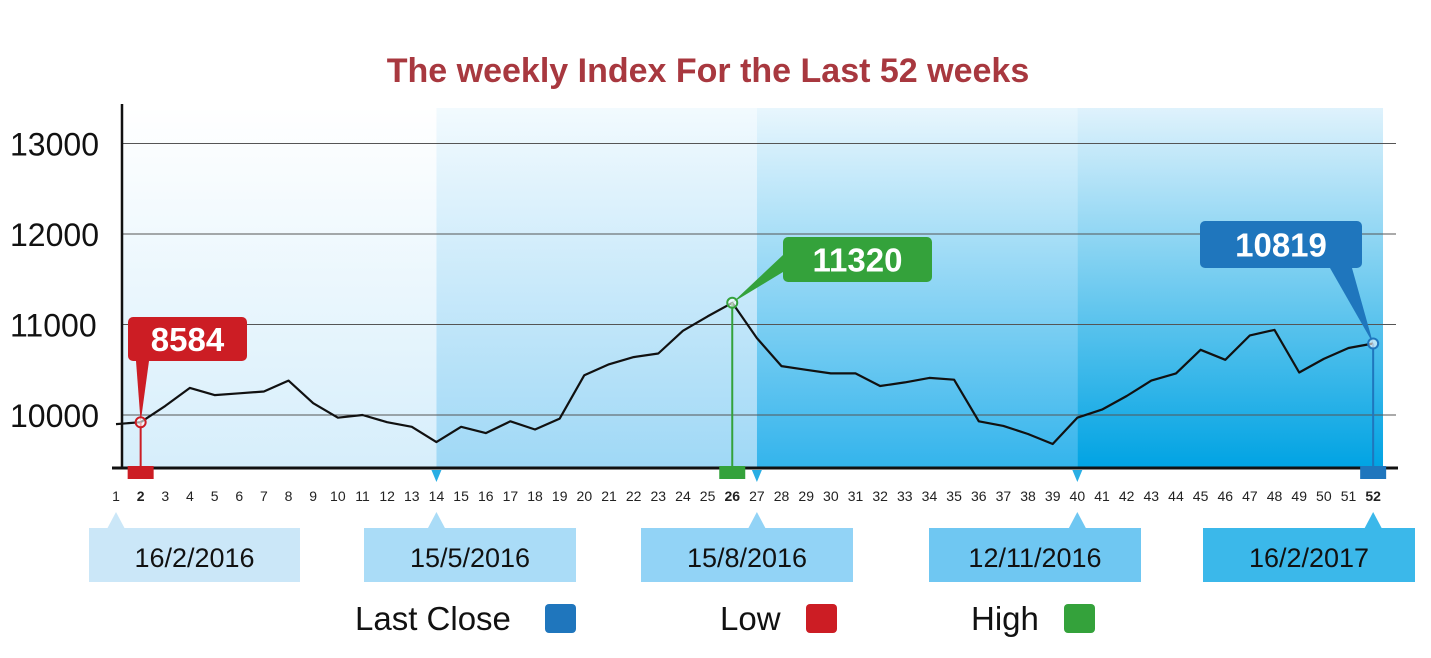  I want to click on x-tick-label: 32, so click(880, 496).